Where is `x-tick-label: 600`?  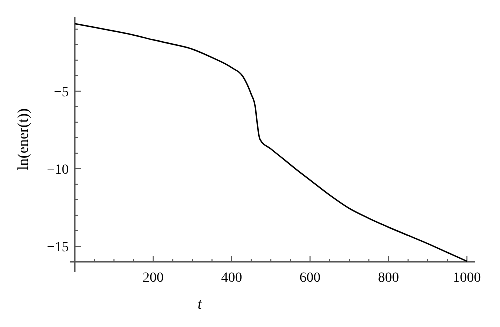 x-tick-label: 600 is located at coordinates (310, 278).